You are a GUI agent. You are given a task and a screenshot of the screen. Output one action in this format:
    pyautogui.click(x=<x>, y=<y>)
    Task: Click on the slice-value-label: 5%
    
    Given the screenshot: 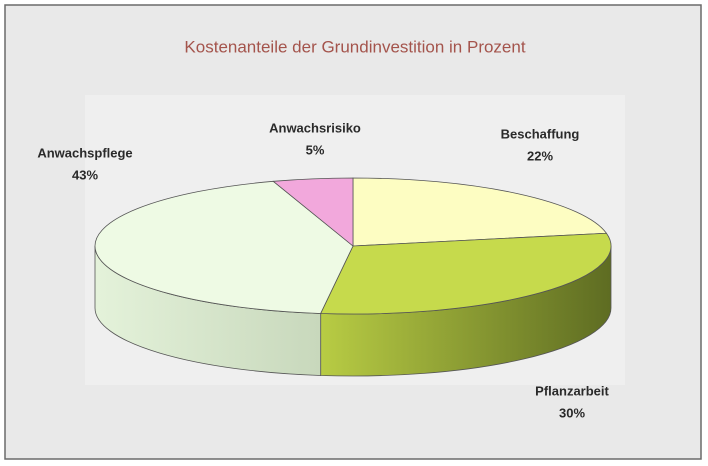 What is the action you would take?
    pyautogui.click(x=315, y=149)
    